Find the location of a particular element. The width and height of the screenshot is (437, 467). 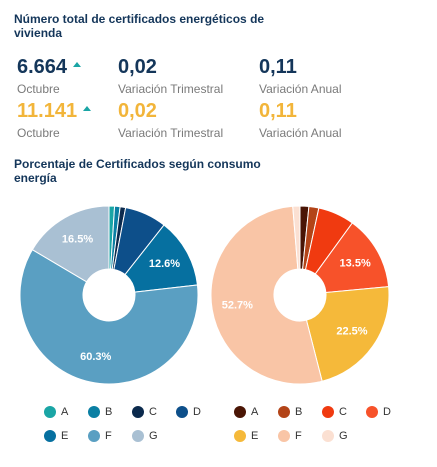

stat-trimestral-row1: 0,02 Variación Trimestral is located at coordinates (170, 76).